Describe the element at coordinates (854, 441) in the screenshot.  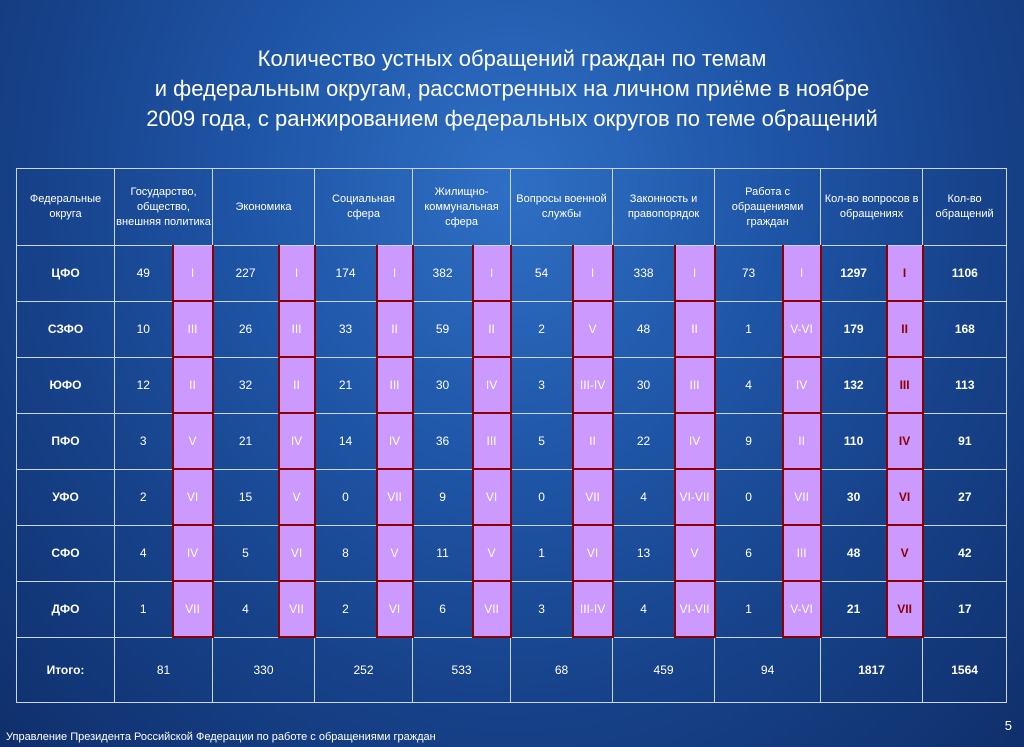
I see `questions-cell: 110` at that location.